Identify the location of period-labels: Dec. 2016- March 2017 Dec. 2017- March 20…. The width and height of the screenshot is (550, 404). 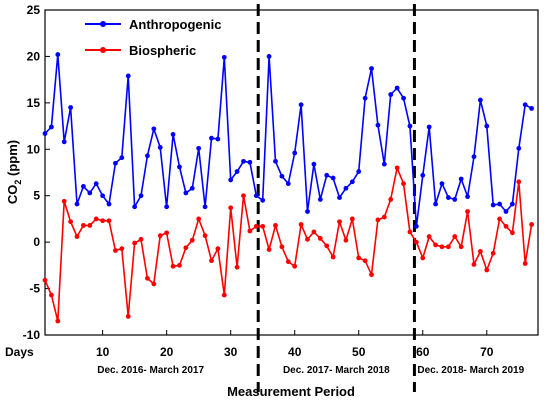
(310, 370).